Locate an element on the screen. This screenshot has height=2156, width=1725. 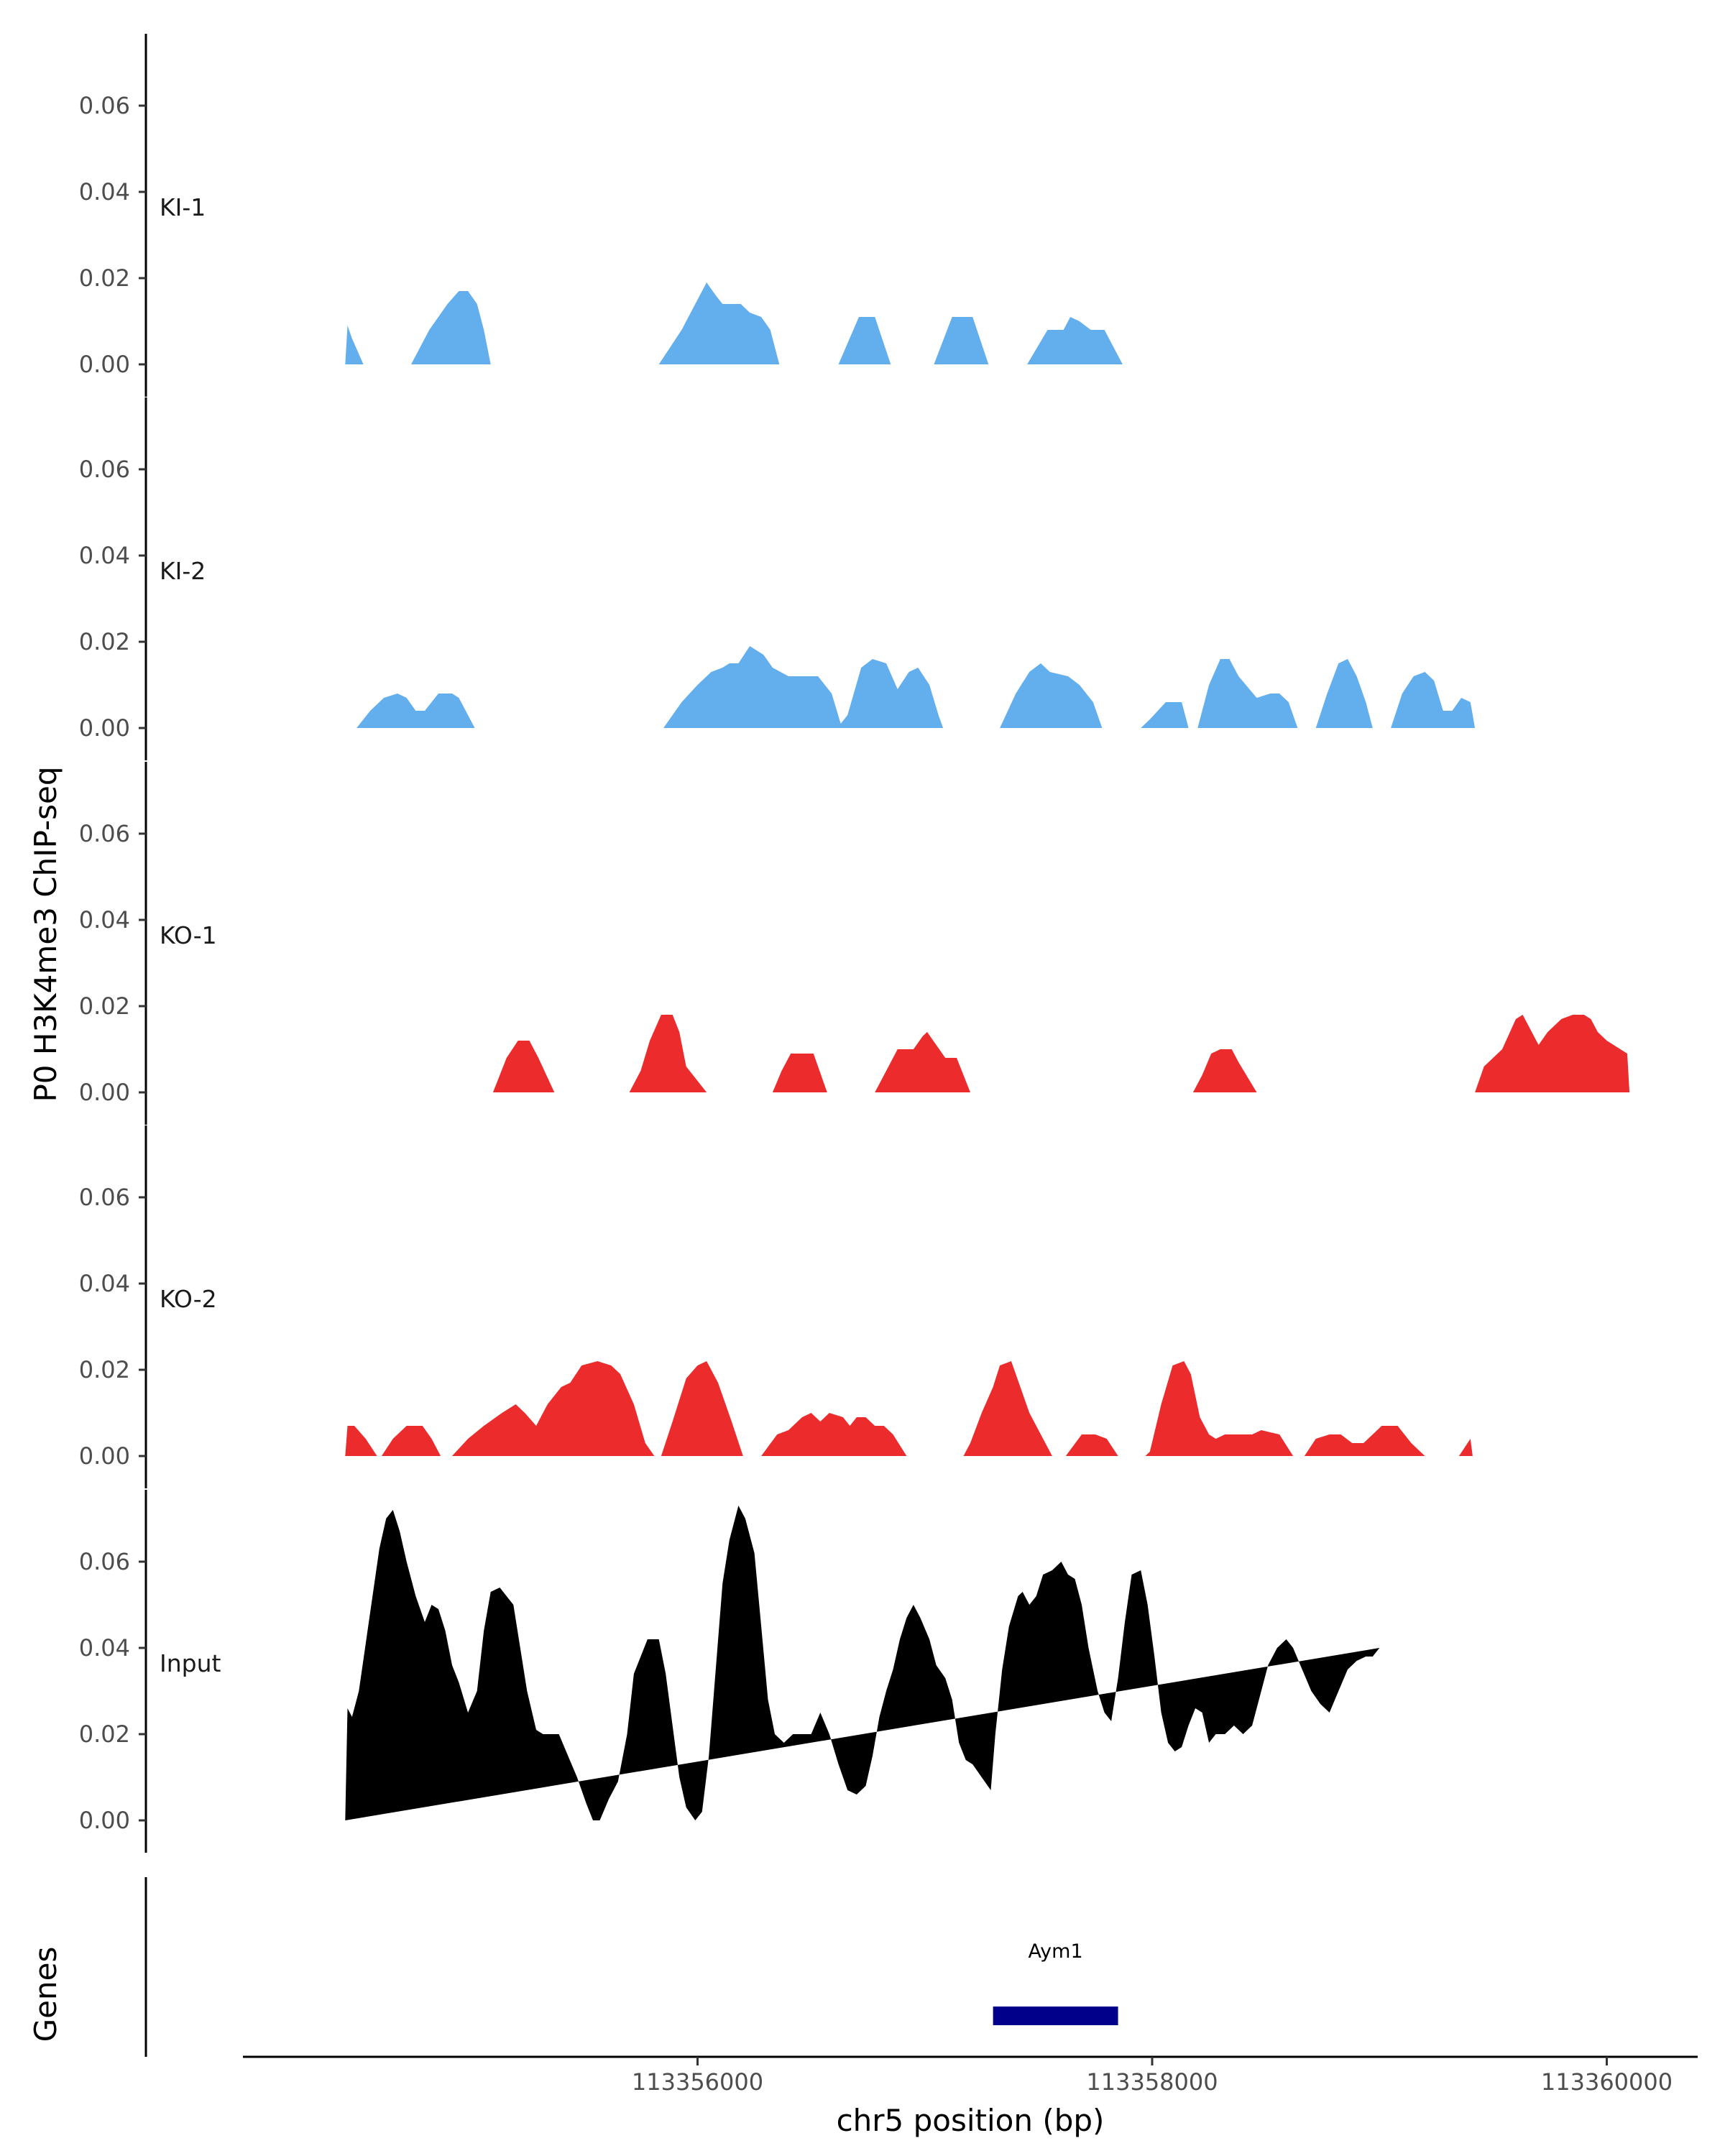
genes-track-label: Genes is located at coordinates (45, 1994).